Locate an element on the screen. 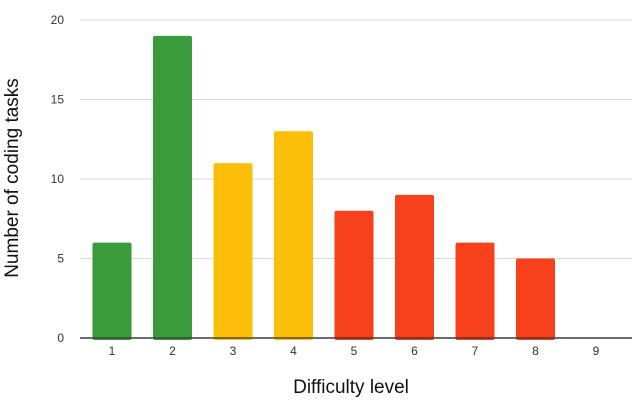  x-axis-title: Difficulty level is located at coordinates (351, 387).